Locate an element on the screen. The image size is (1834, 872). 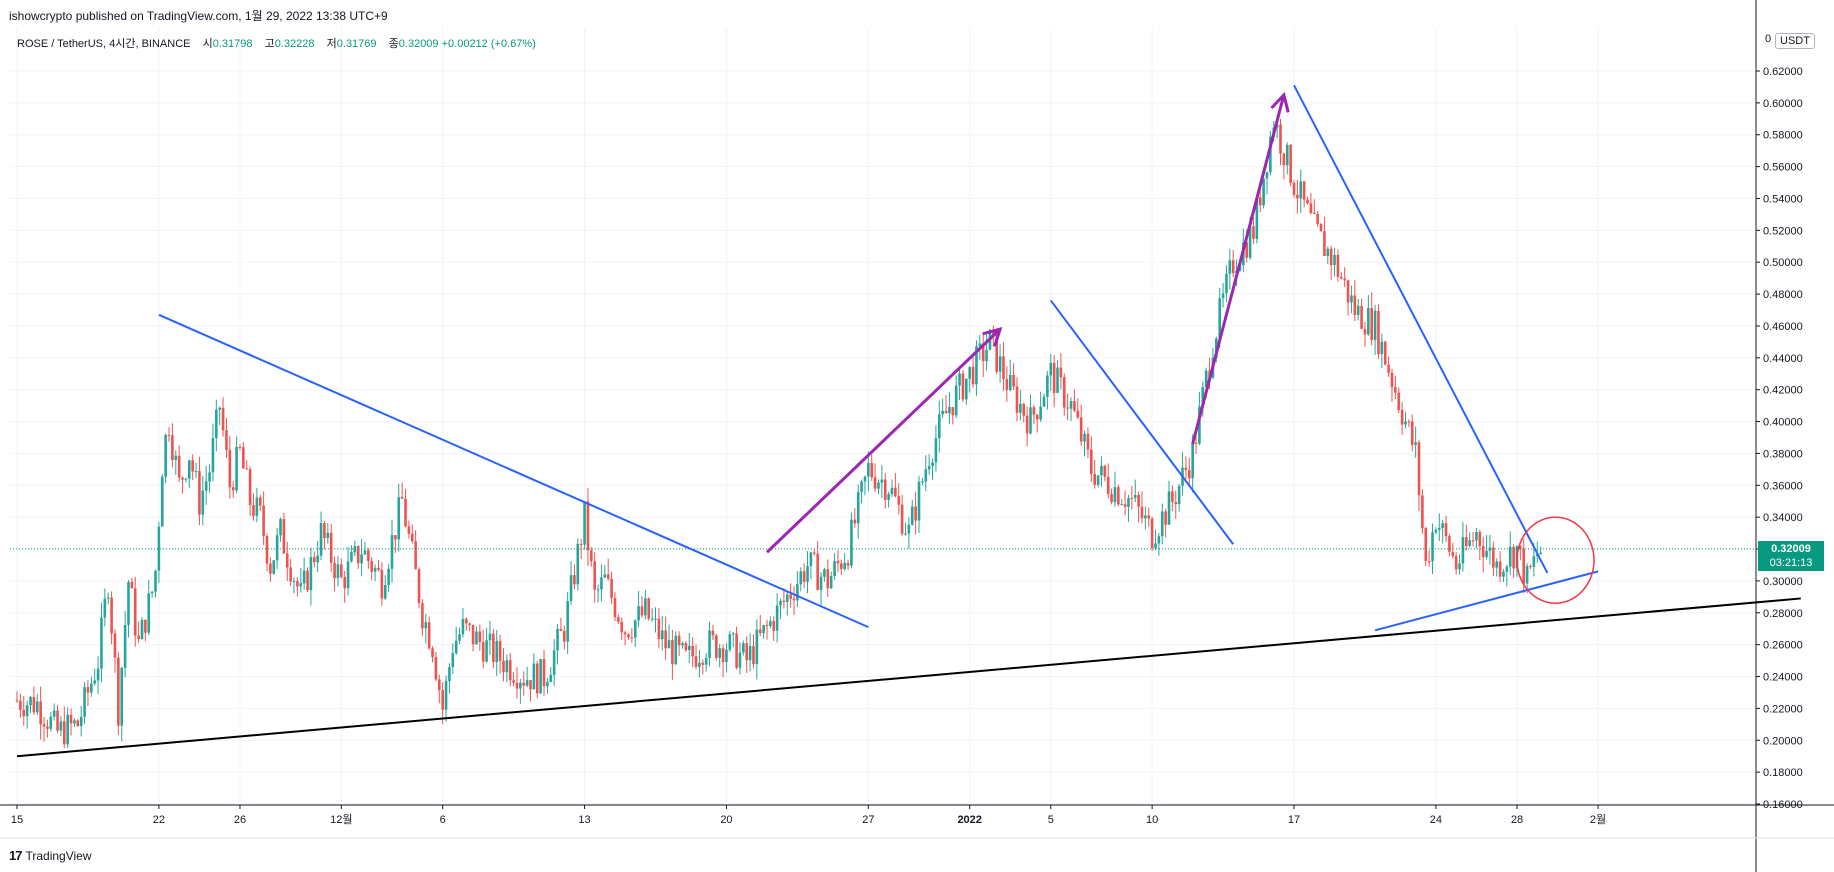
x-tick-label: 2022 is located at coordinates (969, 820).